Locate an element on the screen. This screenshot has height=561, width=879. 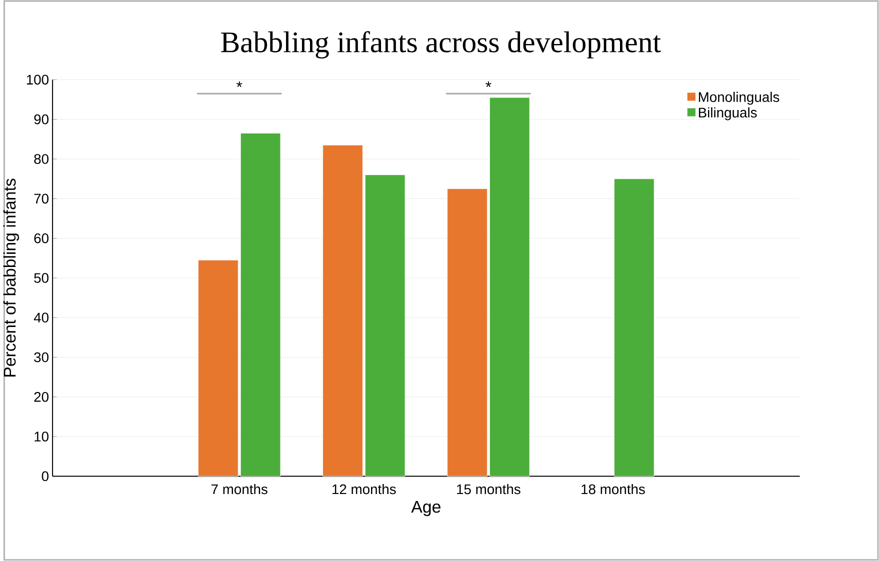
x-axis-title: Age is located at coordinates (425, 508).